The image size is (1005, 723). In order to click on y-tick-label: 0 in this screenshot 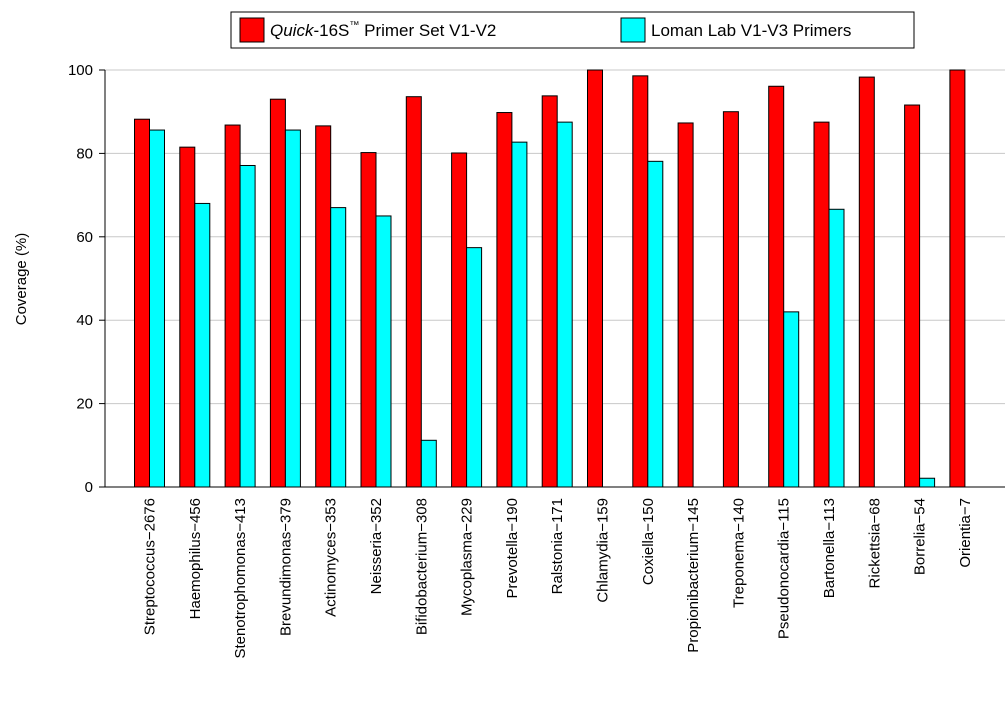, I will do `click(89, 487)`.